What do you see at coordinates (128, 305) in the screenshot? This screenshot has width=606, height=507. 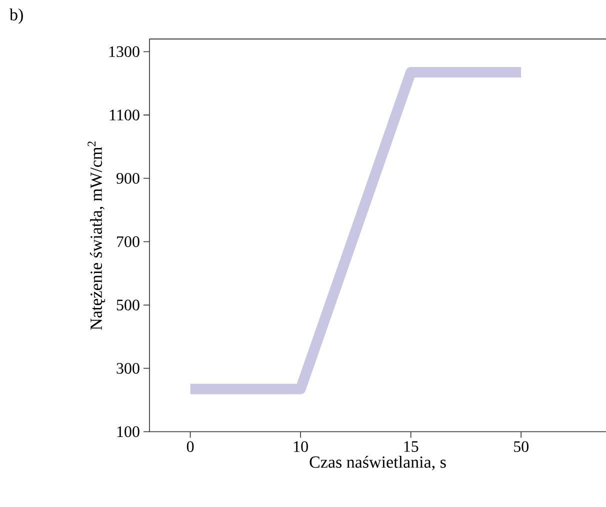 I see `y-tick-label: 500` at bounding box center [128, 305].